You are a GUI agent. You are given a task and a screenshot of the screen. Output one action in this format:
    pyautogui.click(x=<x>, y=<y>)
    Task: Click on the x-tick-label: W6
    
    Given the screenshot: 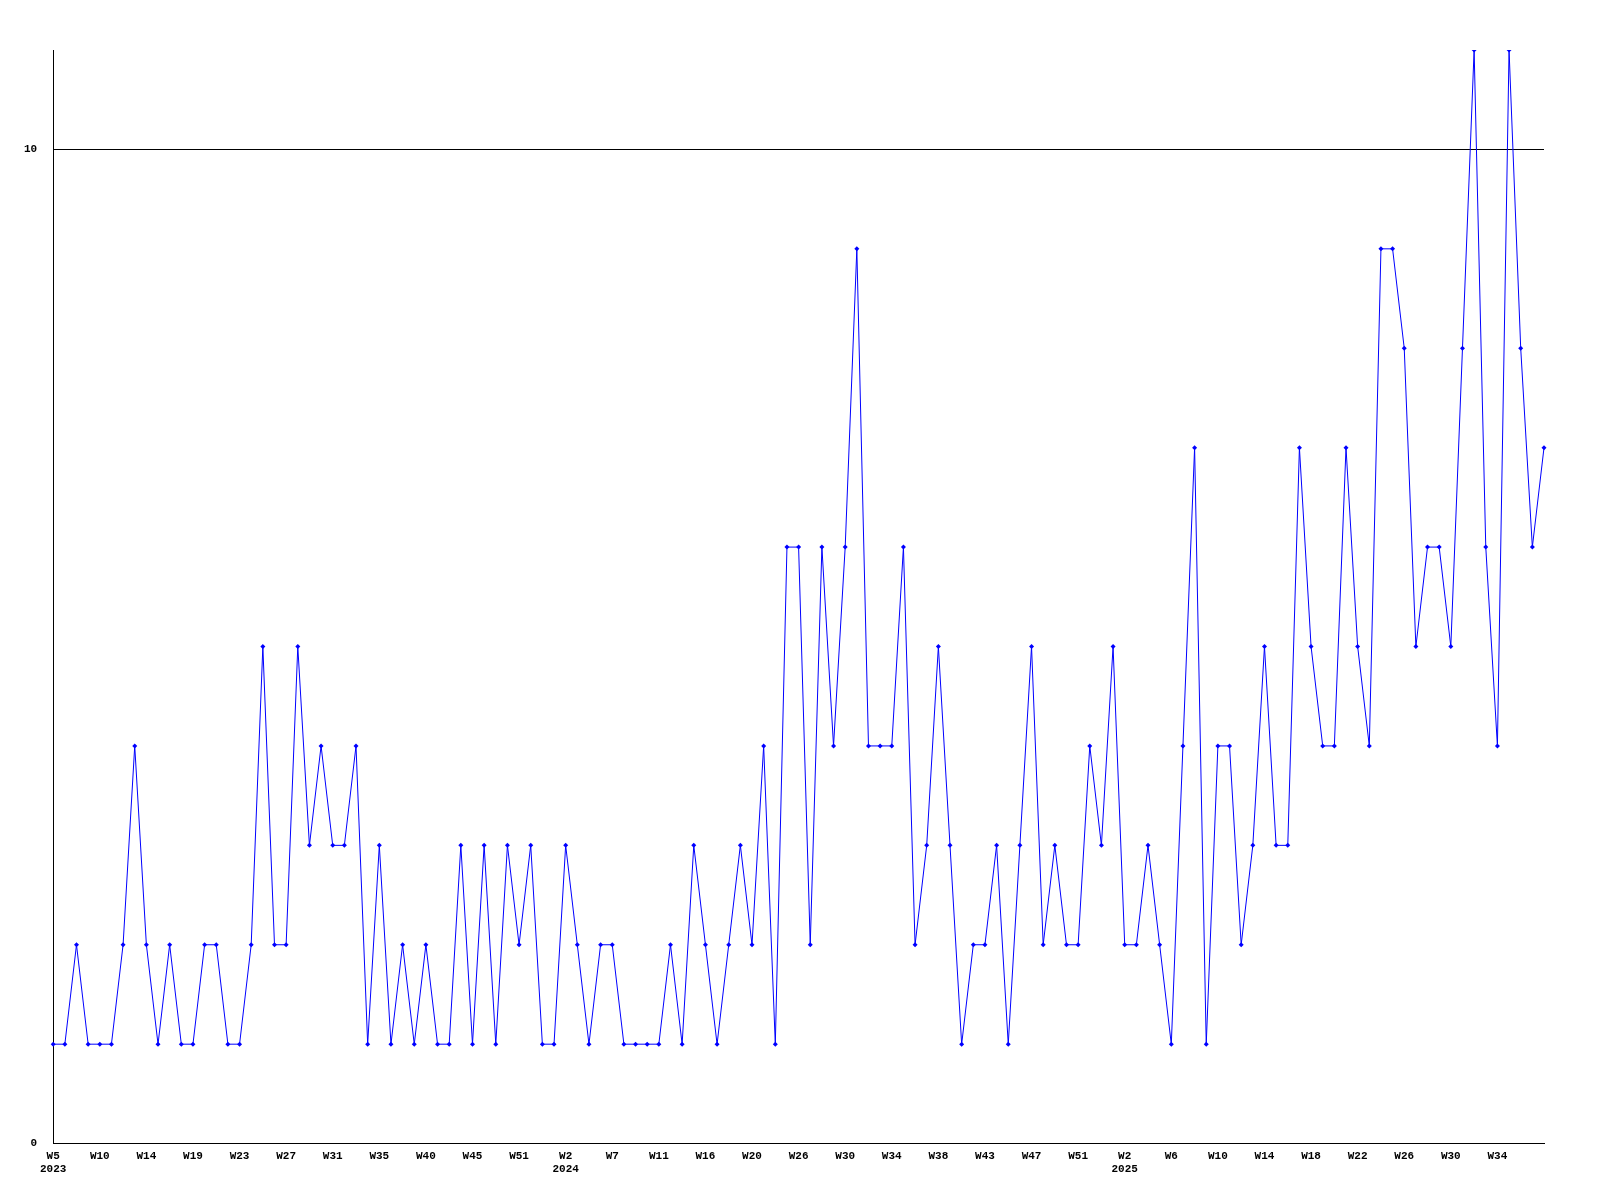 What is the action you would take?
    pyautogui.click(x=1171, y=1155)
    